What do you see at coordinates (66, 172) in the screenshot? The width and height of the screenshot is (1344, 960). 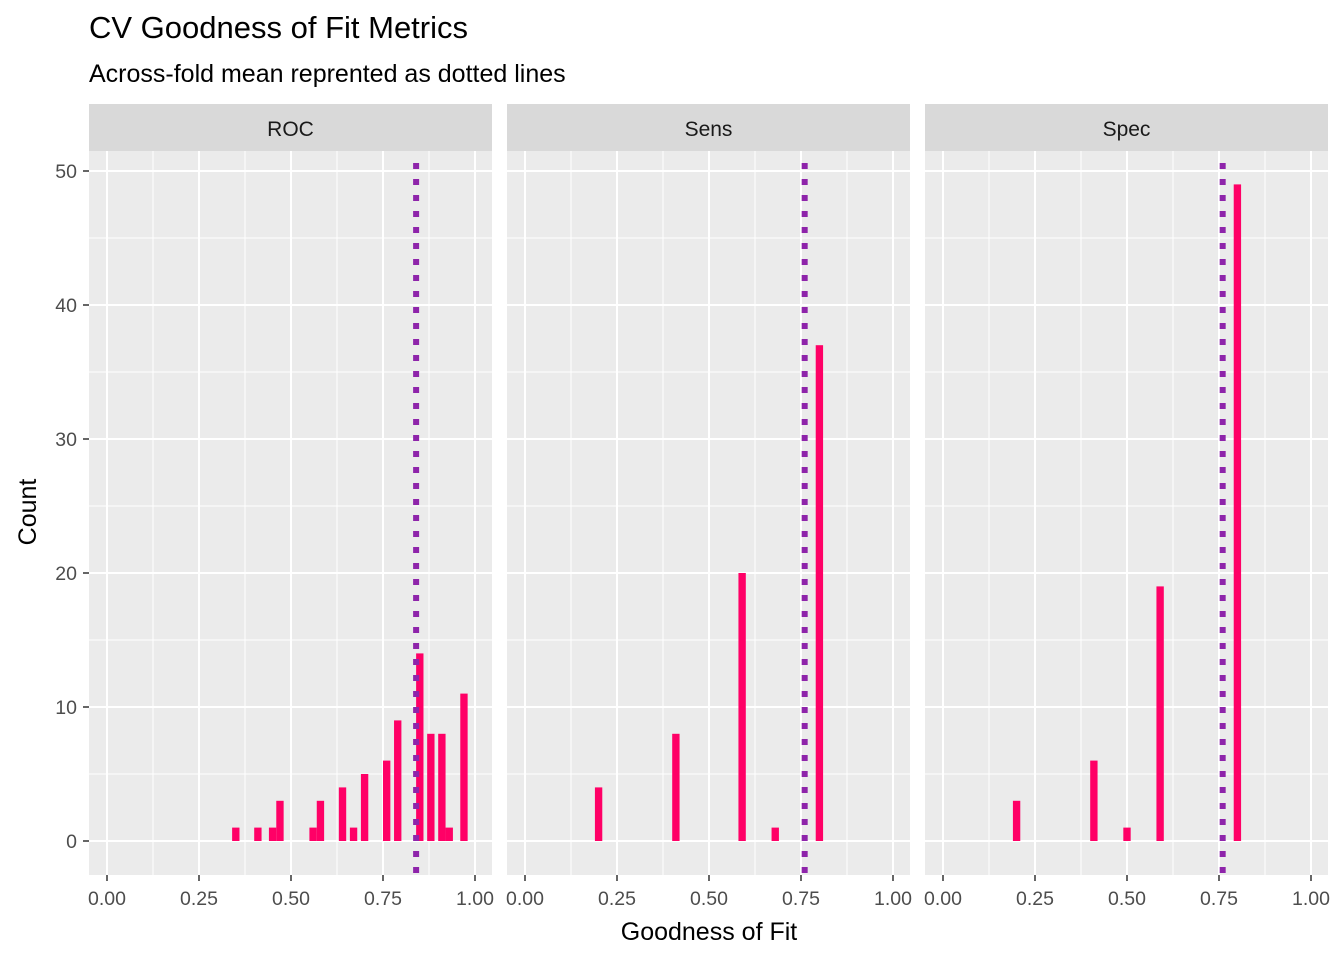 I see `y-tick-label: 50` at bounding box center [66, 172].